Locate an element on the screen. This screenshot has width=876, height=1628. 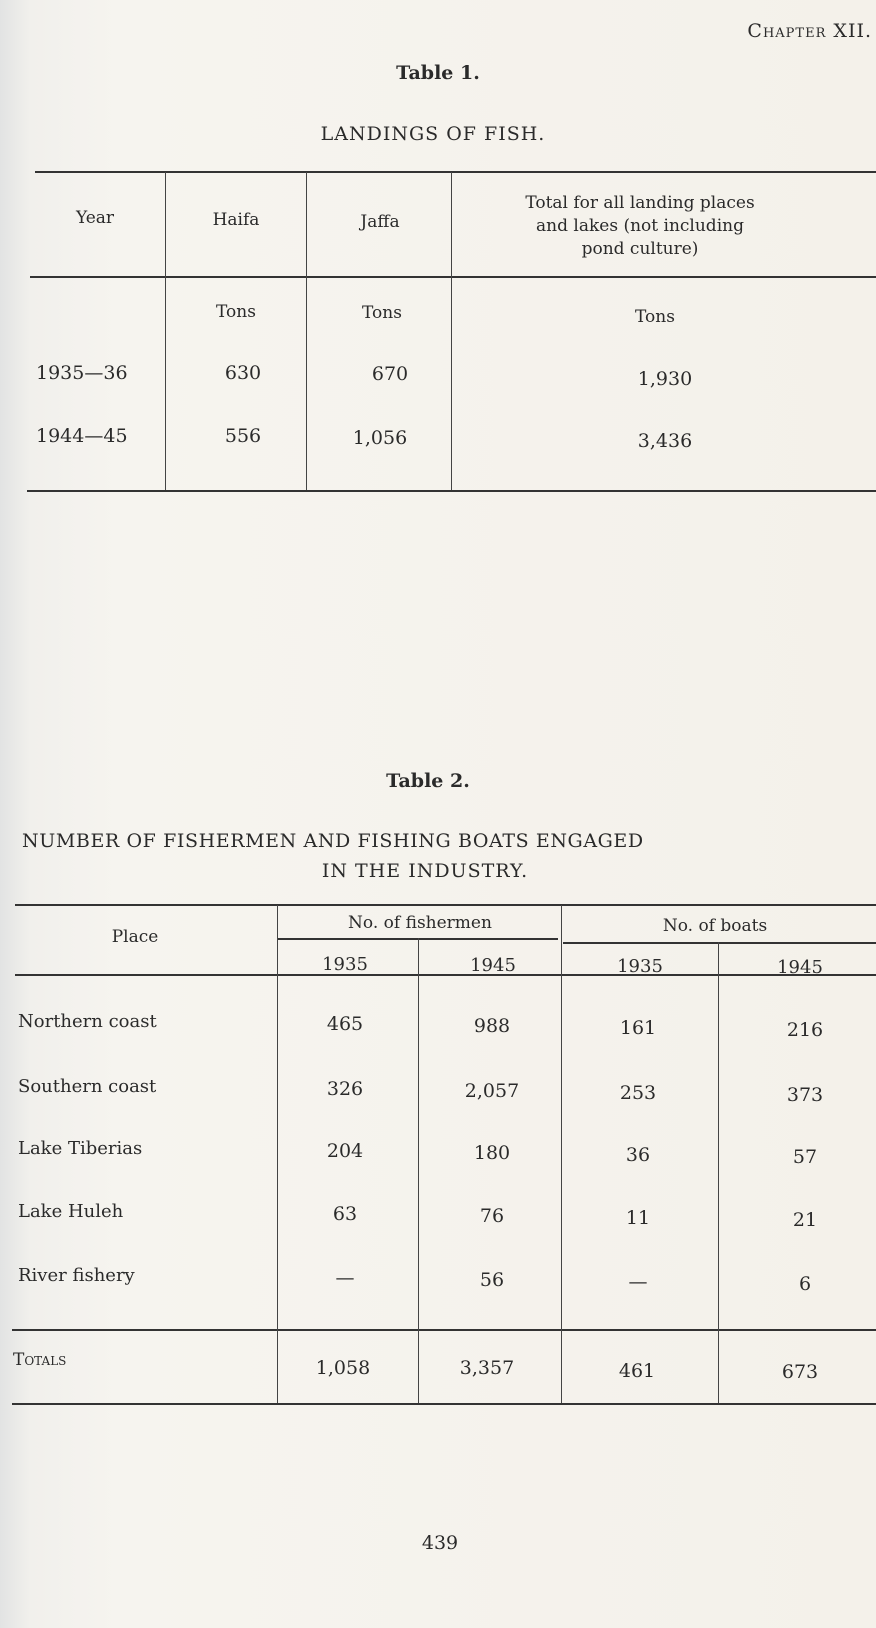
place-cell: Southern coast is located at coordinates (87, 1086).